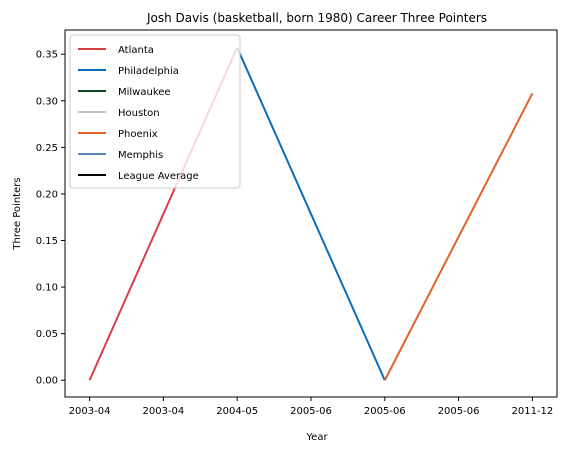  I want to click on y-tick-label: 0.15, so click(47, 241).